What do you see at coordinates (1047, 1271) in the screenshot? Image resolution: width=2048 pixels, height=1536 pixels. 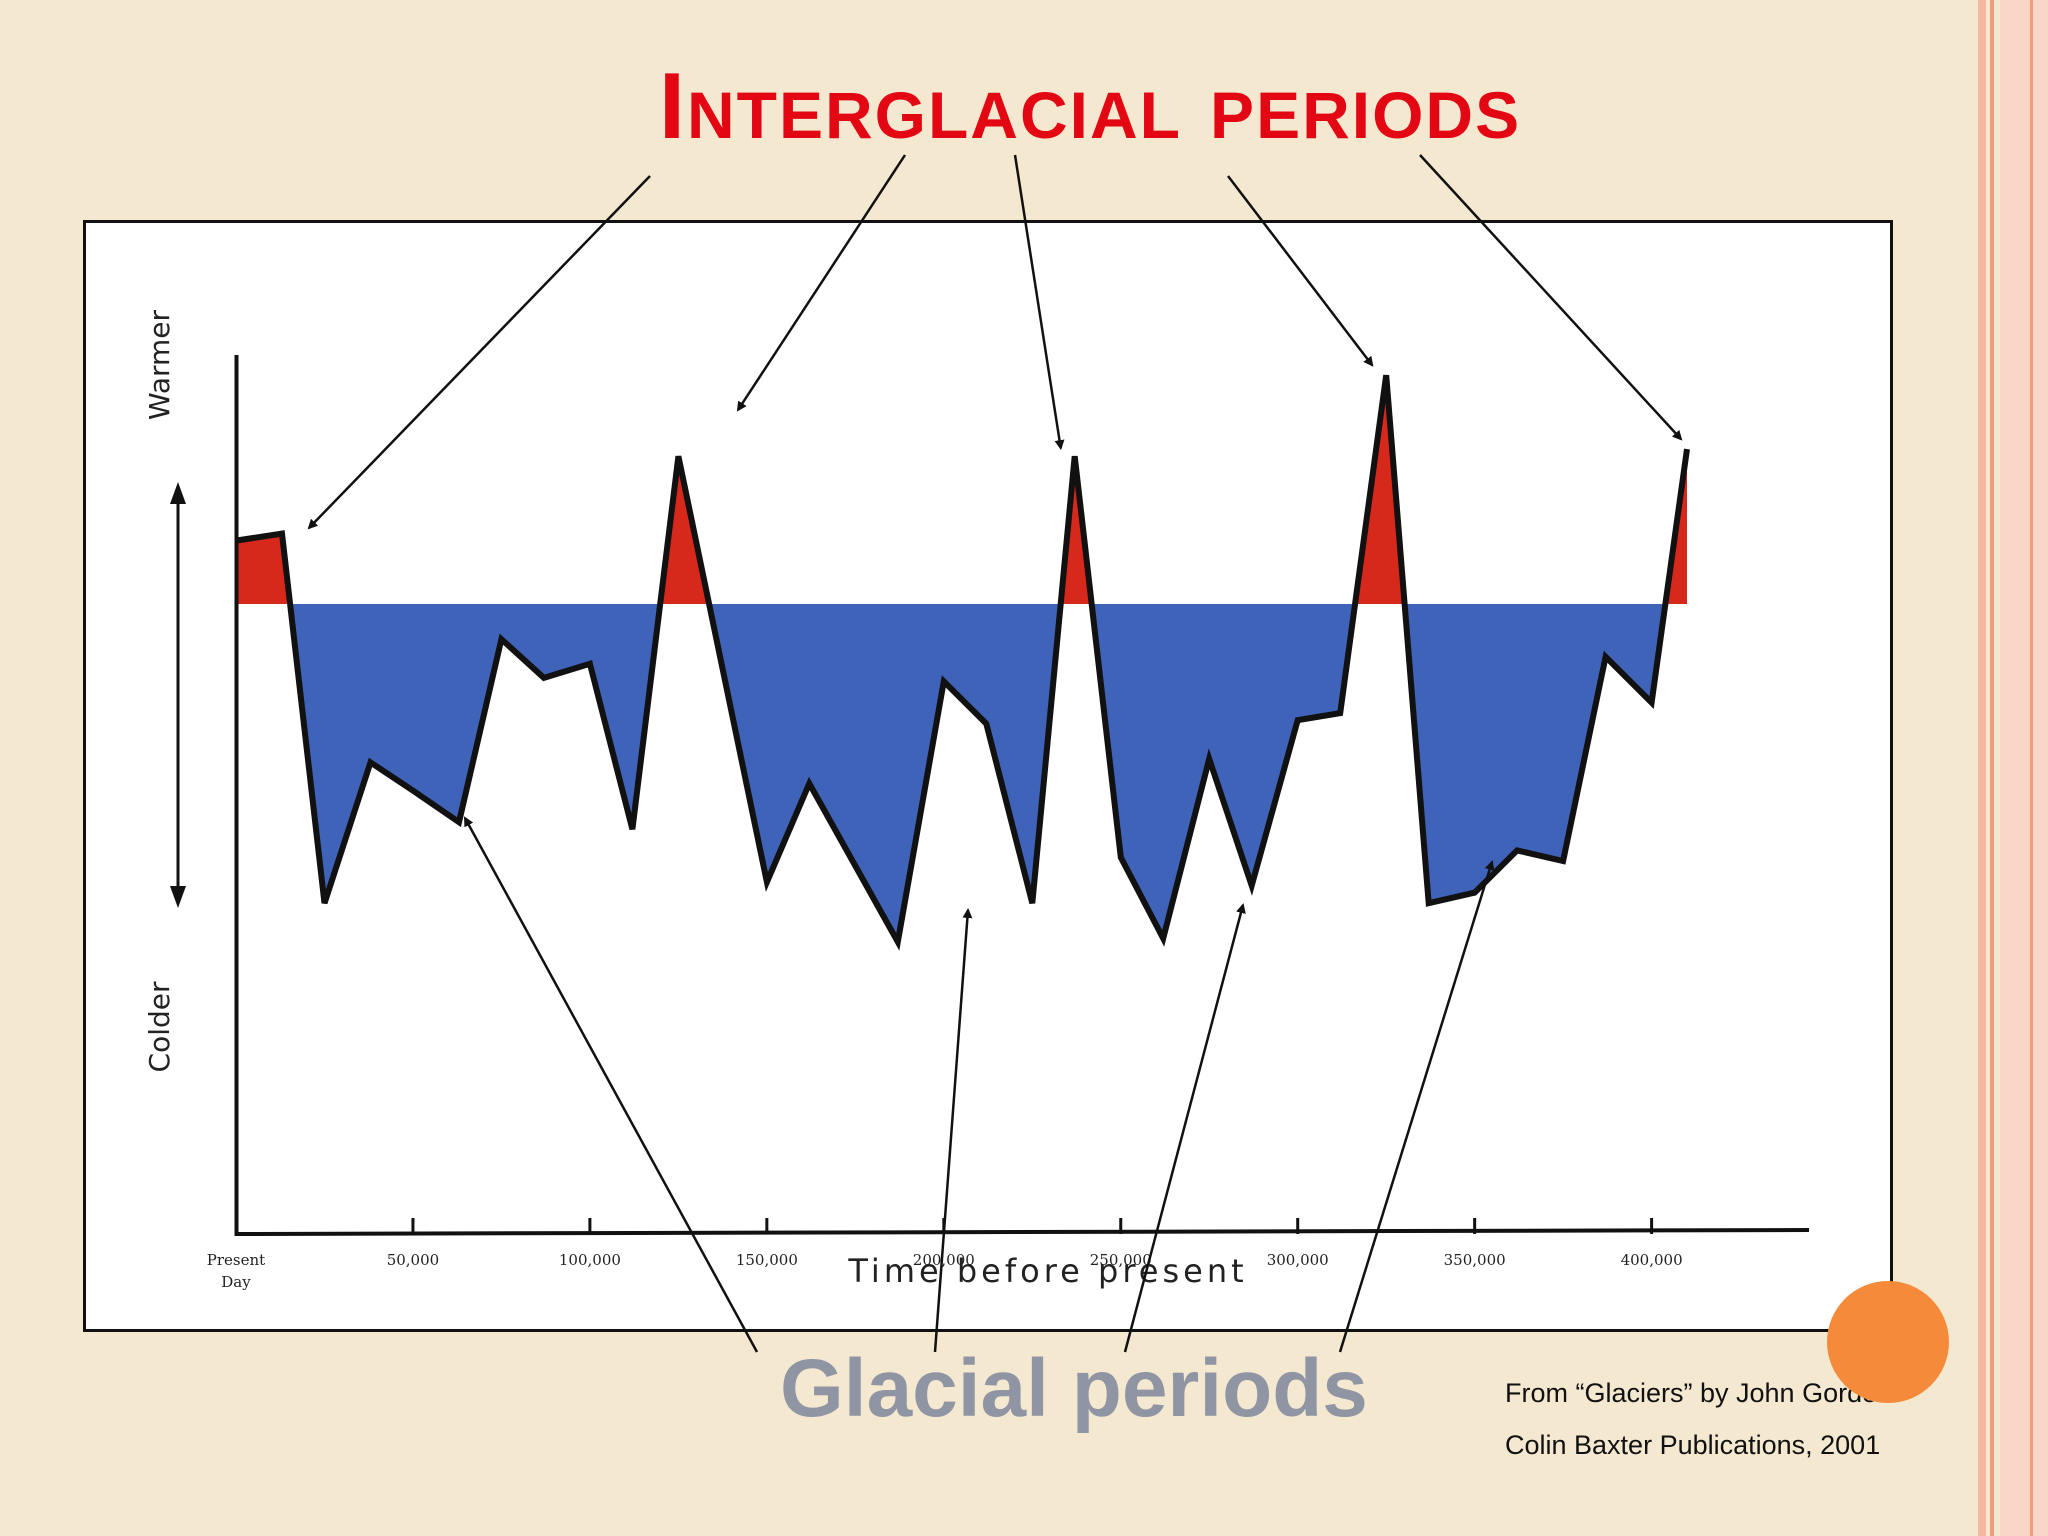 I see `x-axis-label: Time before present` at bounding box center [1047, 1271].